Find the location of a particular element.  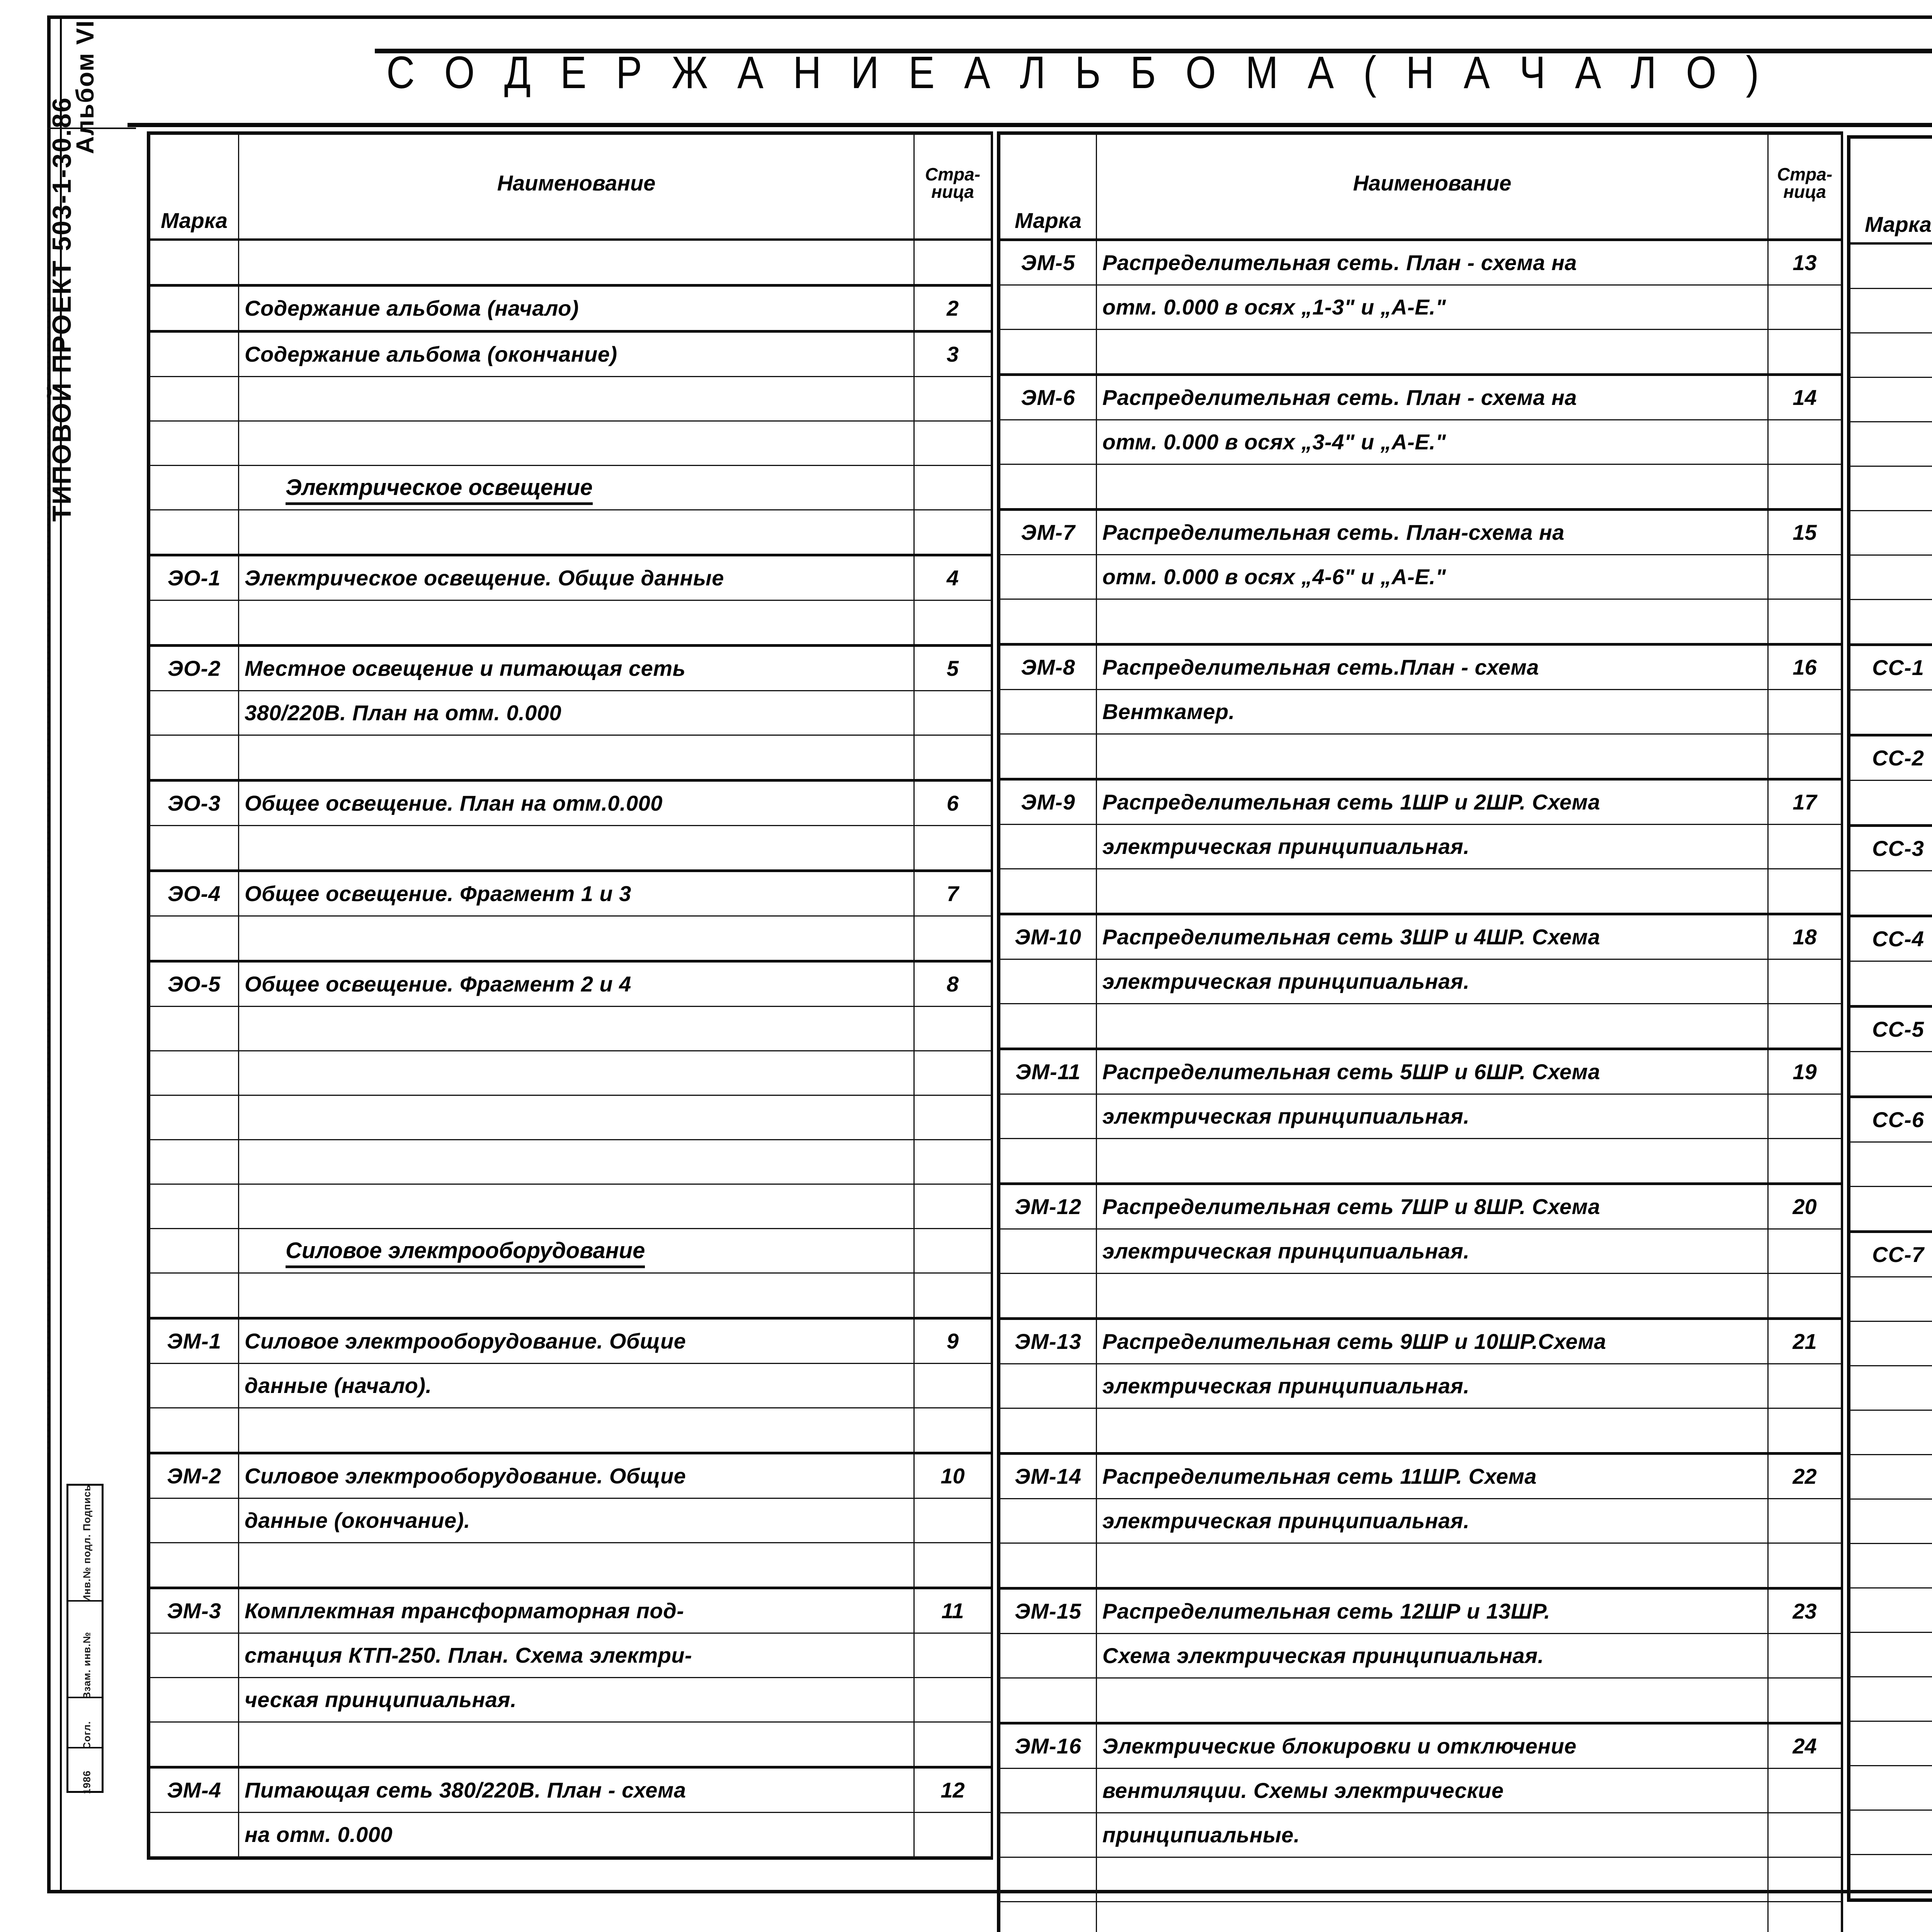

row-mark: ЭМ-1 is located at coordinates (194, 1340).